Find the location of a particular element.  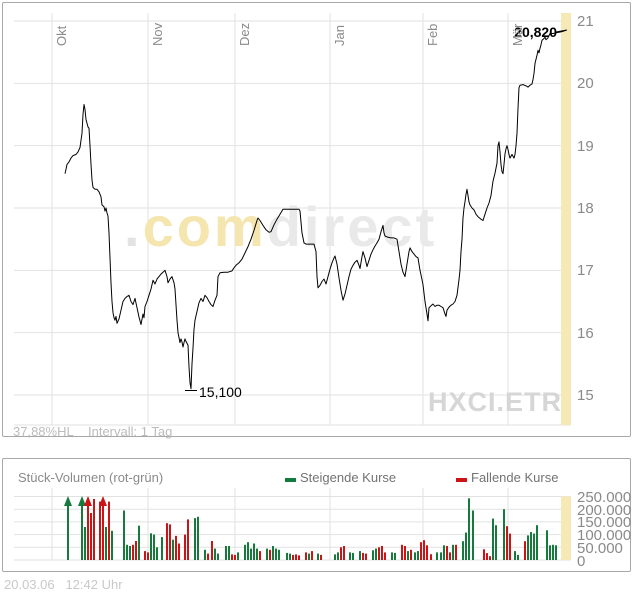

interval-label: Intervall: 1 Tag is located at coordinates (130, 431).